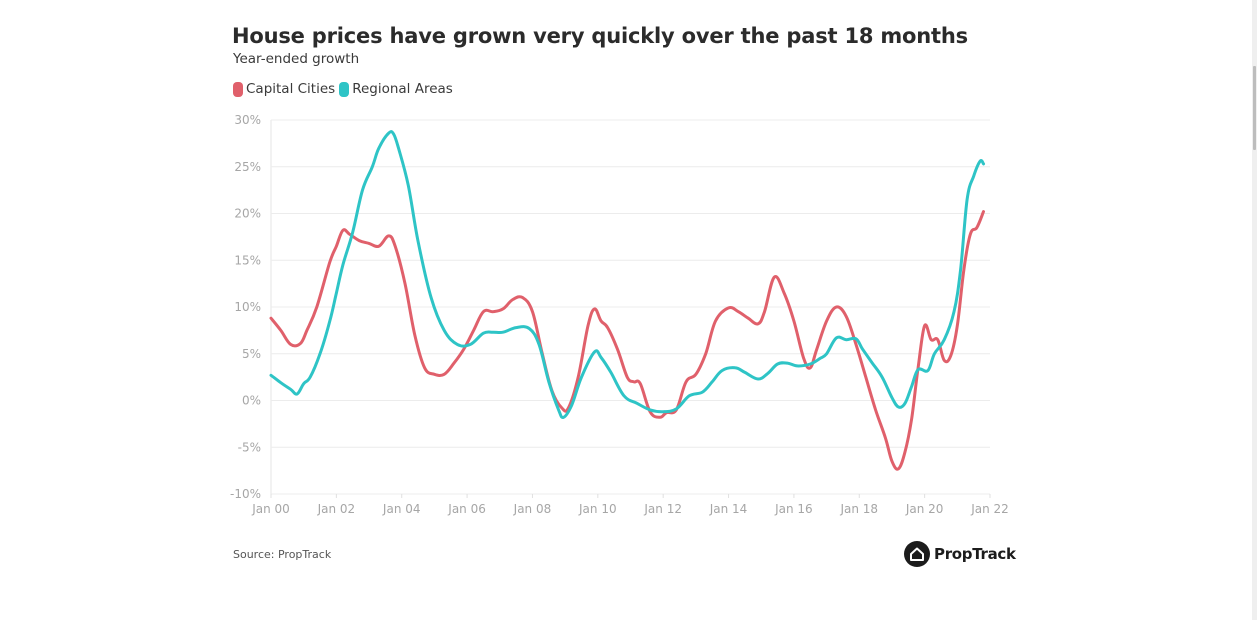 The height and width of the screenshot is (620, 1257). I want to click on legend-item-regional-areas: Regional Areas, so click(396, 89).